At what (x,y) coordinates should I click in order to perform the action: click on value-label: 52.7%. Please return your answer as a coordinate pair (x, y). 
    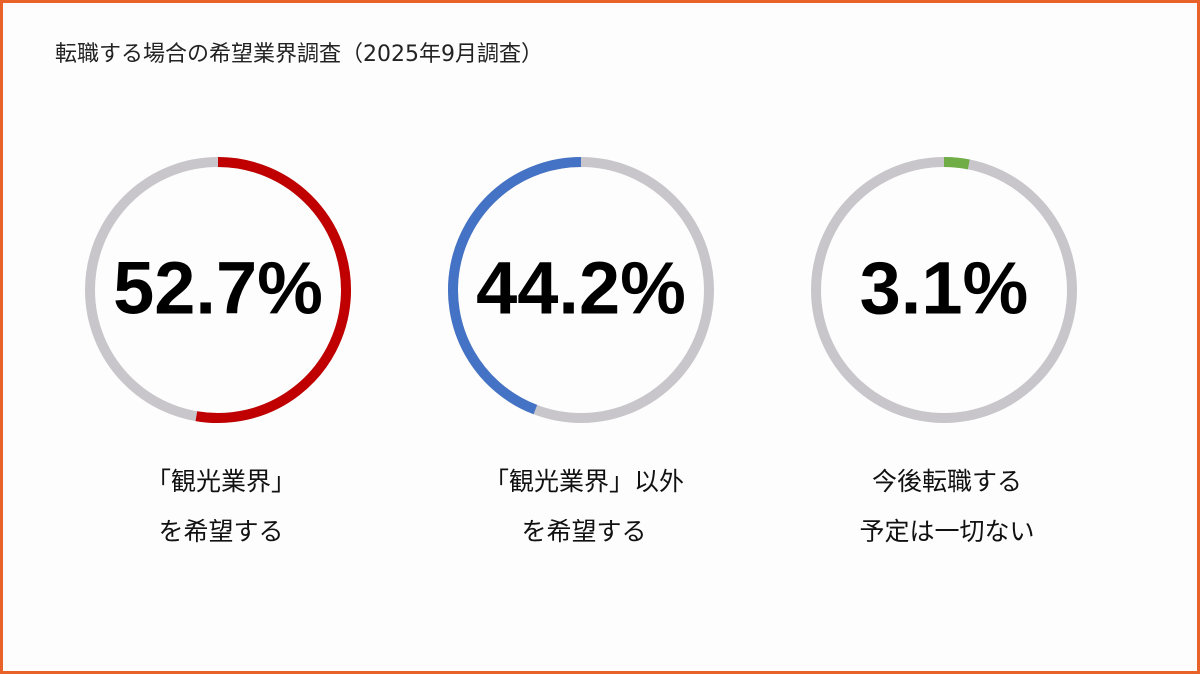
    Looking at the image, I should click on (218, 288).